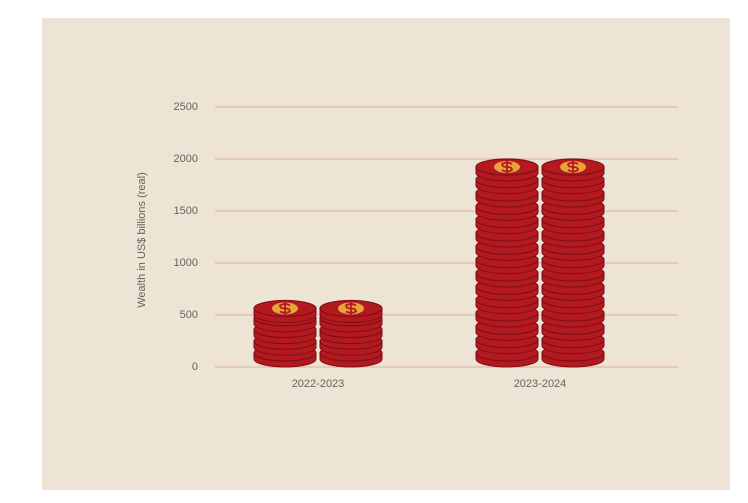  What do you see at coordinates (540, 384) in the screenshot?
I see `x-tick-label: 2023-2024` at bounding box center [540, 384].